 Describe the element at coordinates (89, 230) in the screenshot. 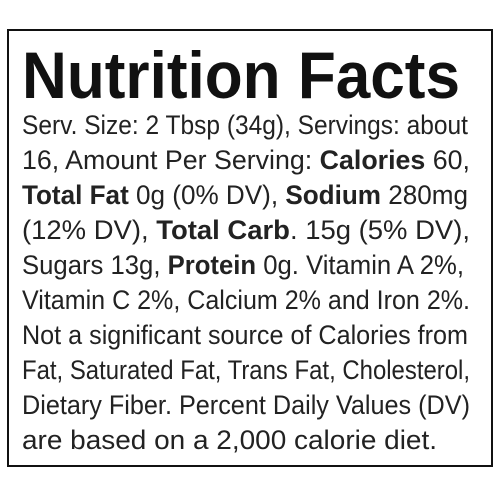

I see `text-run: (12% DV),` at that location.